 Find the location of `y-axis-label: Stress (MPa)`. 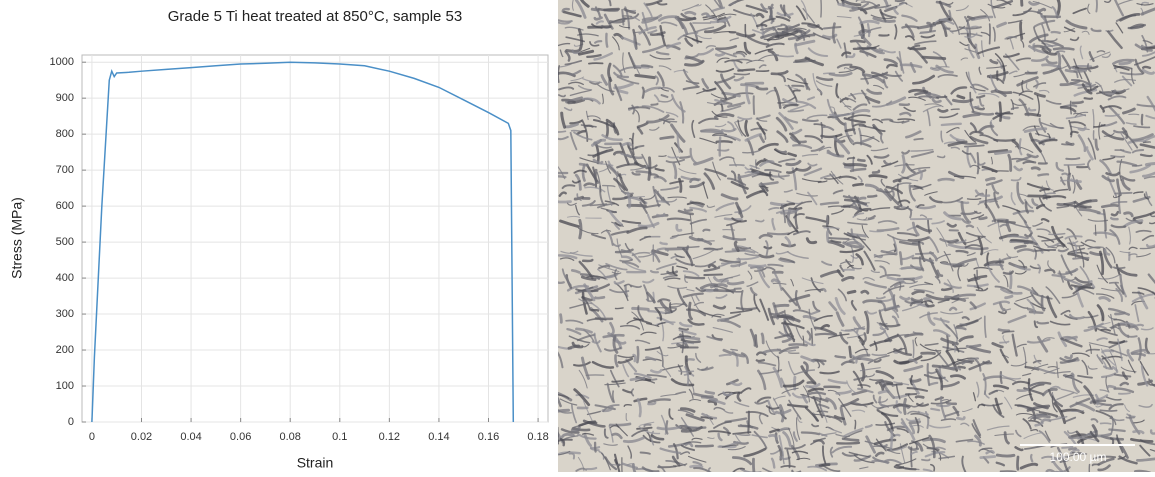

y-axis-label: Stress (MPa) is located at coordinates (17, 238).